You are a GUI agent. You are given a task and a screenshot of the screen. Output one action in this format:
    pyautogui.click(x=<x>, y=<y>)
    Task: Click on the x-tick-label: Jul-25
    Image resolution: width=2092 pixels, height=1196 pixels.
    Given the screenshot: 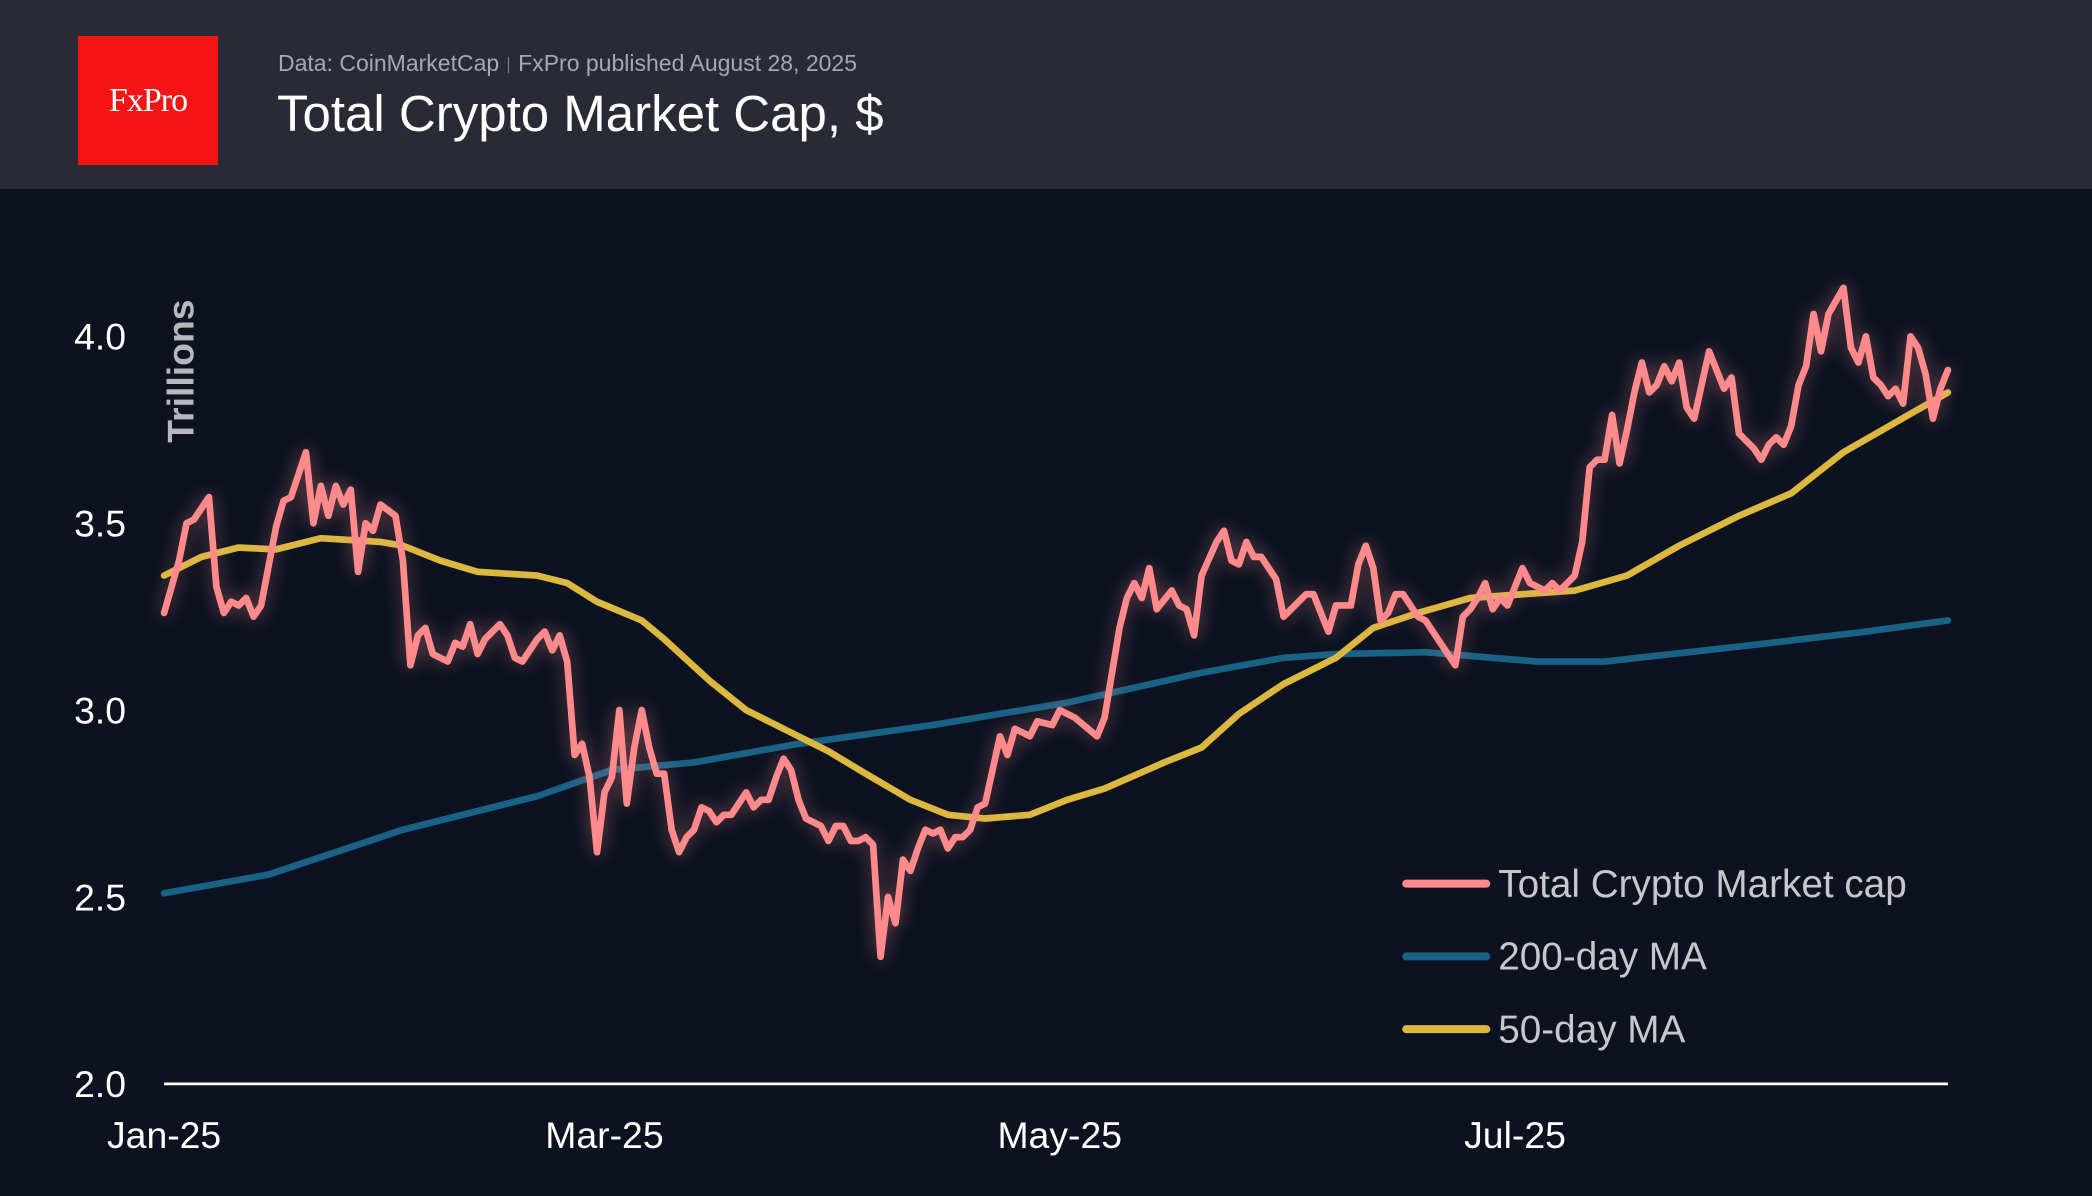 What is the action you would take?
    pyautogui.click(x=1515, y=1135)
    